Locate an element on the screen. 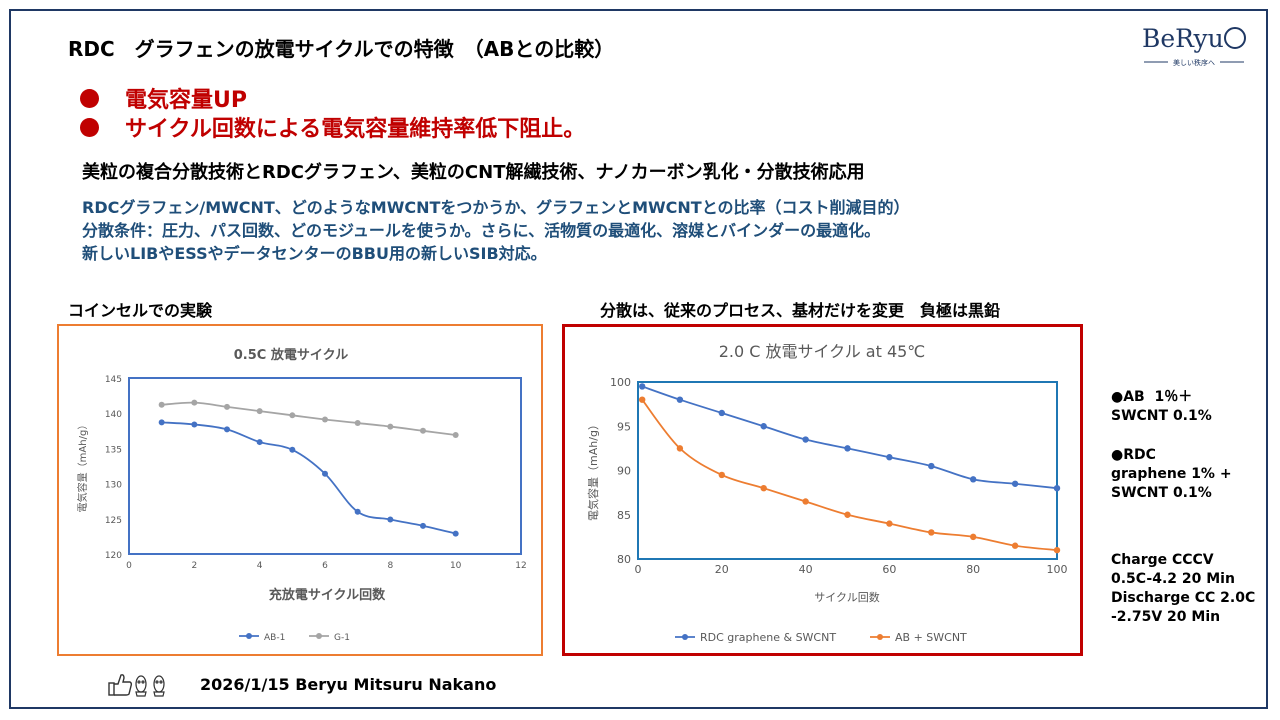  x-tick-label: 10 is located at coordinates (456, 566).